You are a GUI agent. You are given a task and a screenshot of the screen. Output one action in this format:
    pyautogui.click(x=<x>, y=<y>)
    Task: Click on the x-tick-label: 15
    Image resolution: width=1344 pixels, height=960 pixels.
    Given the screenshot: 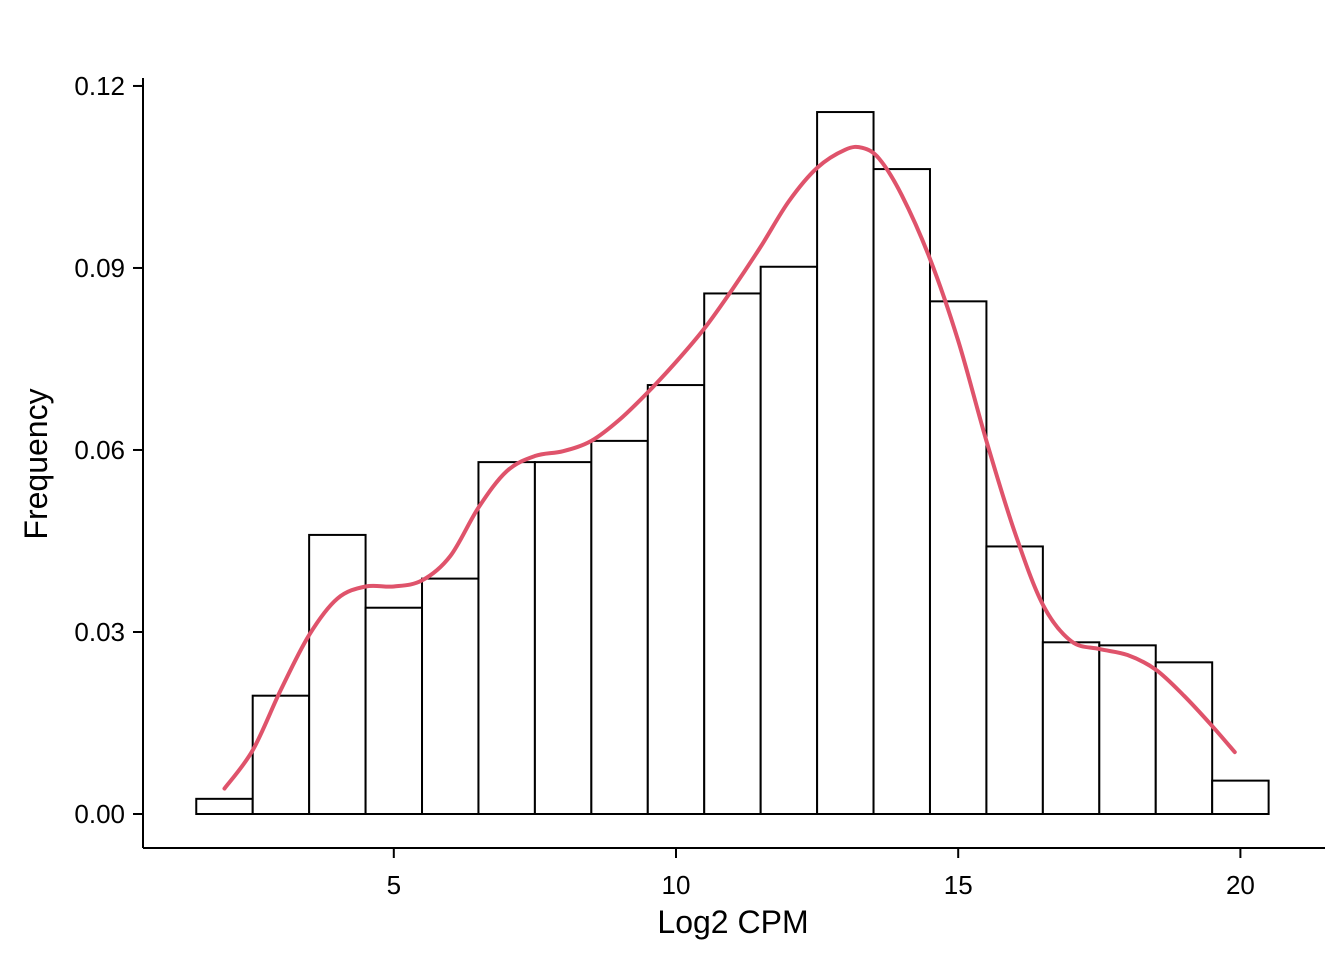 What is the action you would take?
    pyautogui.click(x=958, y=885)
    